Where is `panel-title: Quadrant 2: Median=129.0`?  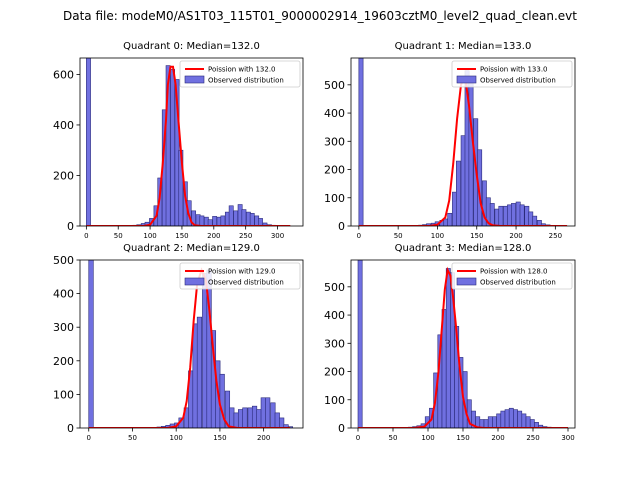 panel-title: Quadrant 2: Median=129.0 is located at coordinates (191, 248).